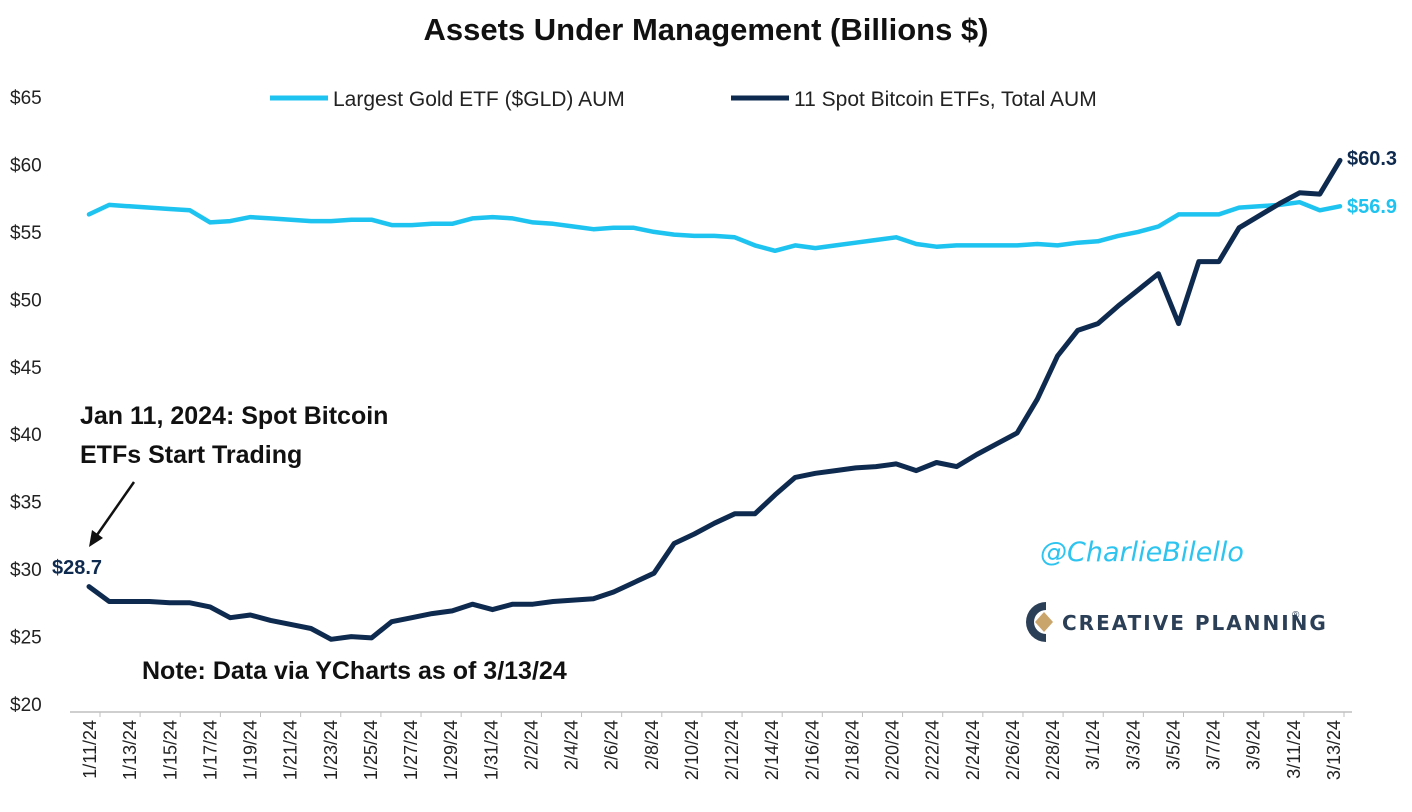 Image resolution: width=1412 pixels, height=812 pixels. I want to click on annotation-arrow, so click(112, 514).